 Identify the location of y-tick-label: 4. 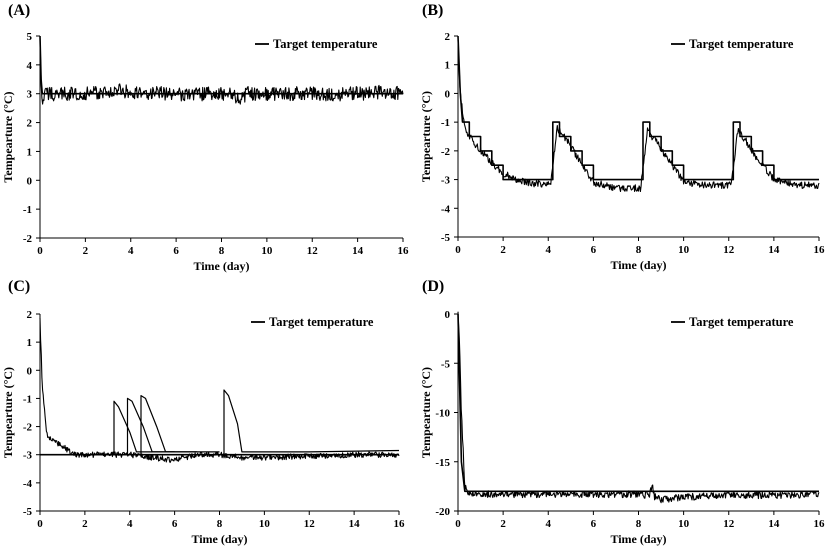
(30, 66).